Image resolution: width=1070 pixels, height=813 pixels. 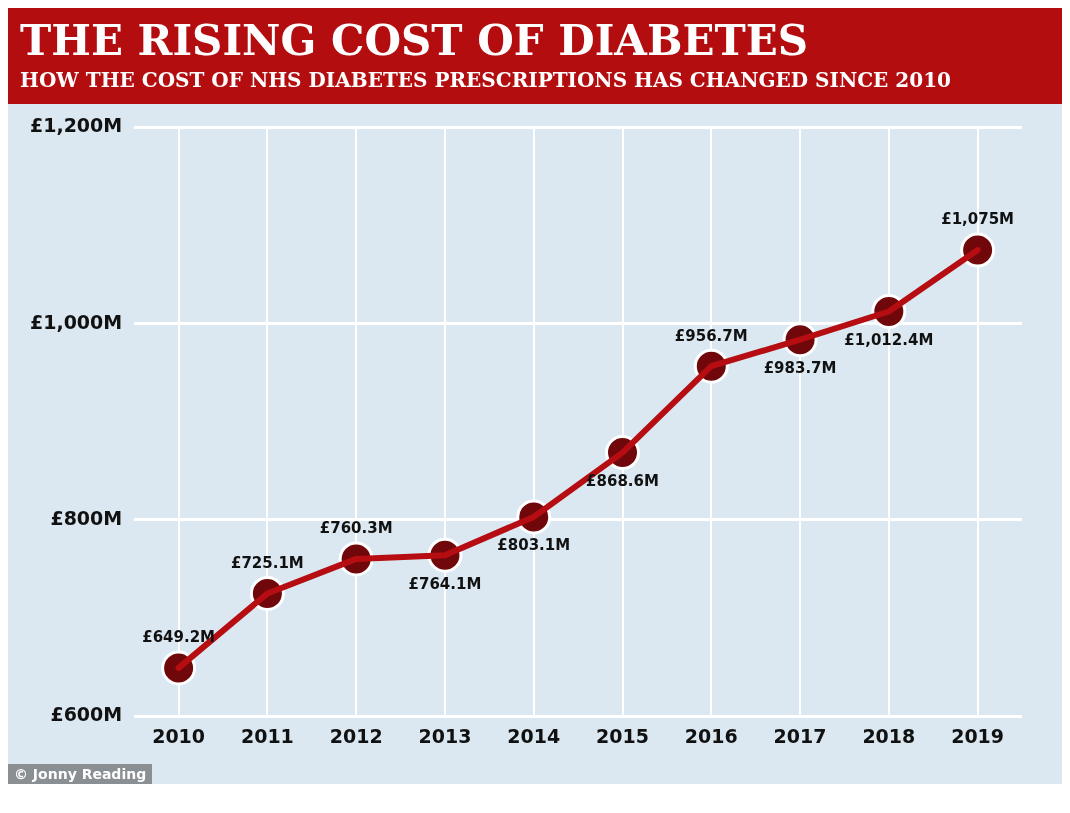 I want to click on x-tick-label: 2014, so click(x=534, y=735).